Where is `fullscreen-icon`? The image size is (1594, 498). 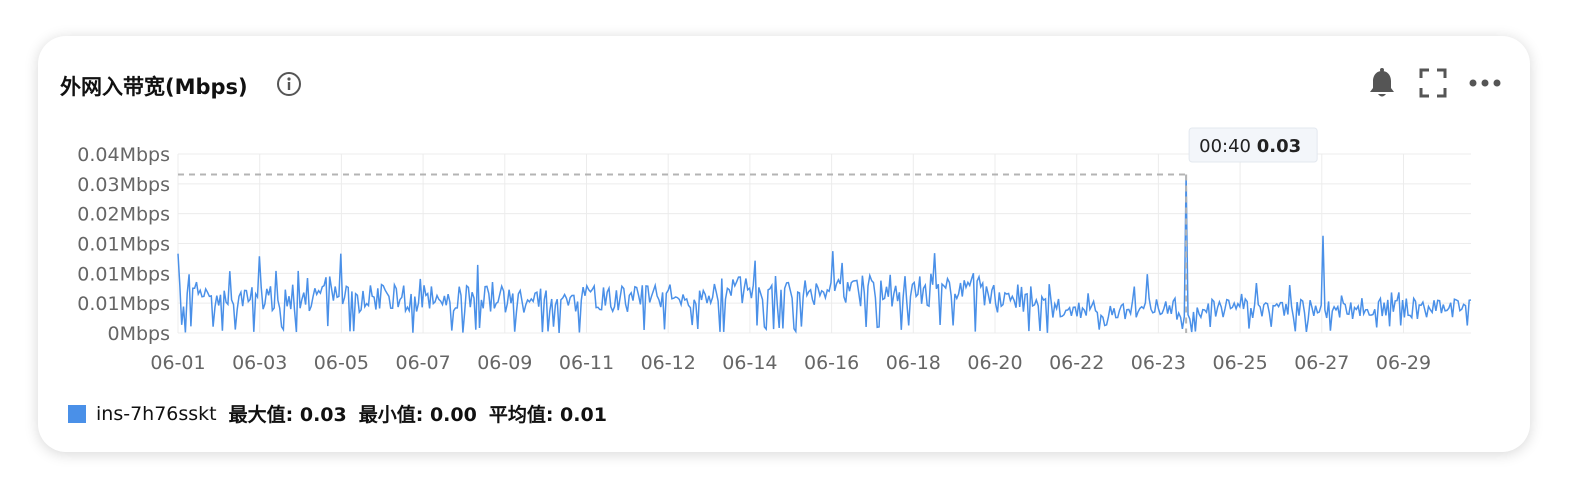
fullscreen-icon is located at coordinates (1433, 83).